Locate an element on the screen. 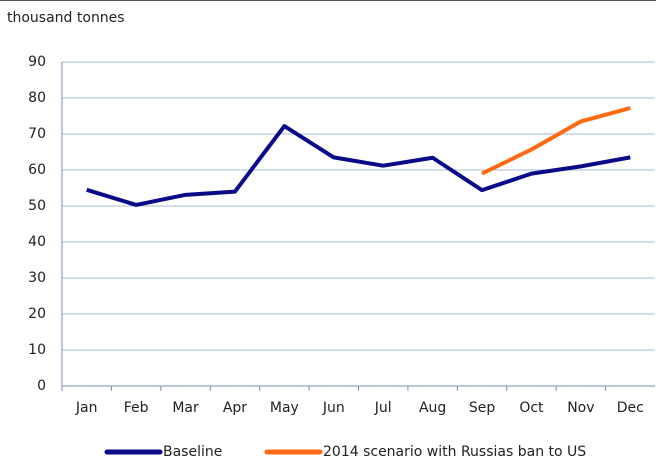  y-tick-label: 70 is located at coordinates (37, 134).